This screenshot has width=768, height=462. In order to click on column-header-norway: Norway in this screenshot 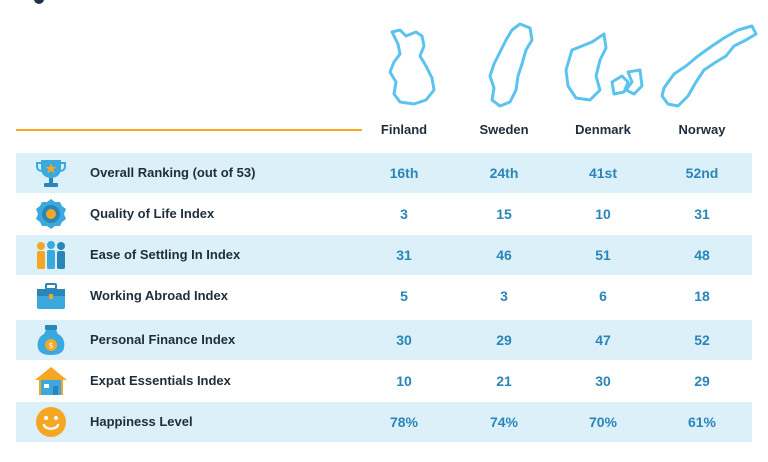, I will do `click(702, 129)`.